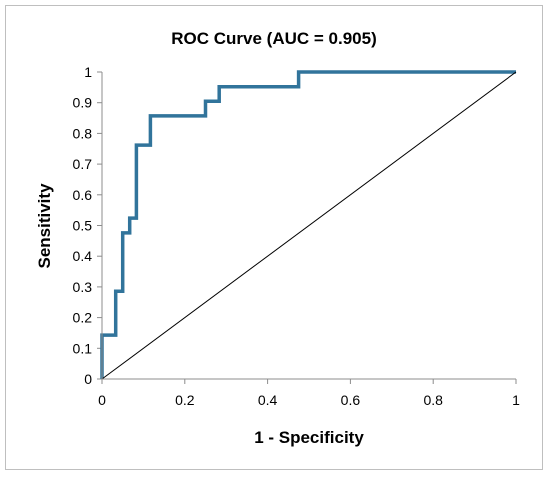  I want to click on y-tick-label: 1, so click(88, 72).